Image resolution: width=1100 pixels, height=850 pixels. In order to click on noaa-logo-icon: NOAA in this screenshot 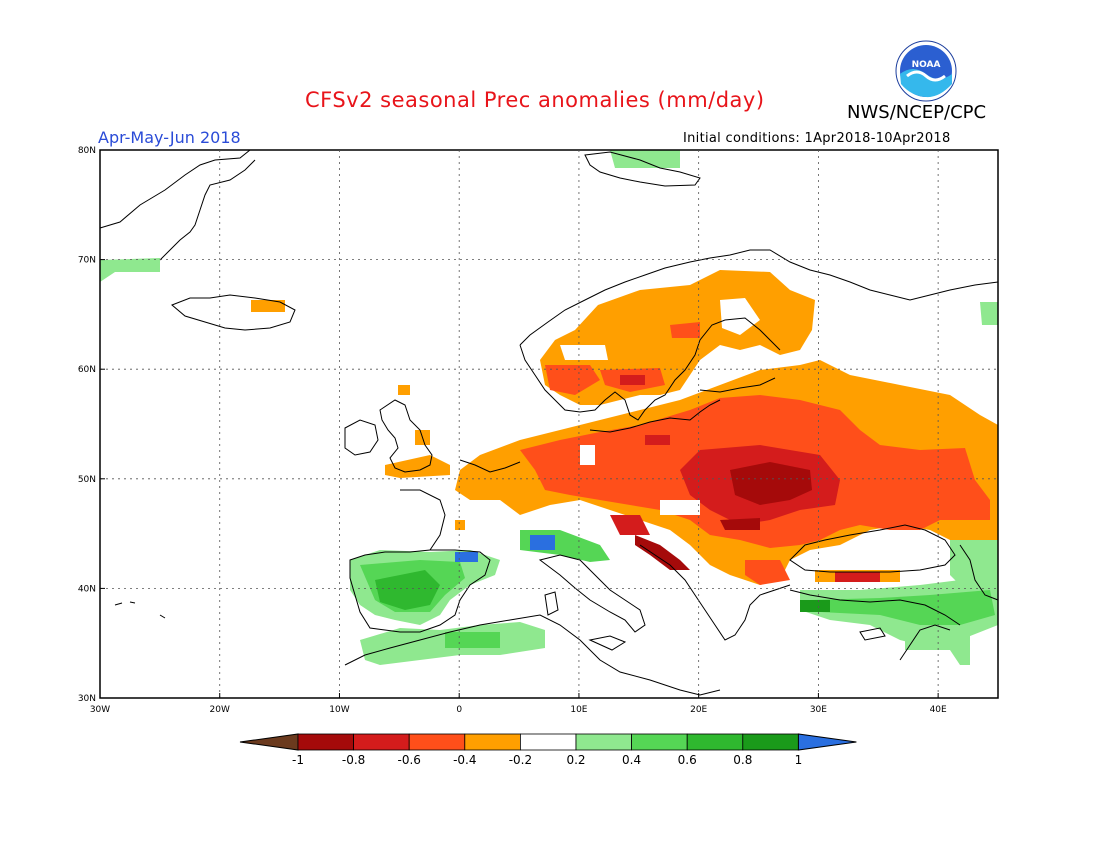, I will do `click(926, 71)`.